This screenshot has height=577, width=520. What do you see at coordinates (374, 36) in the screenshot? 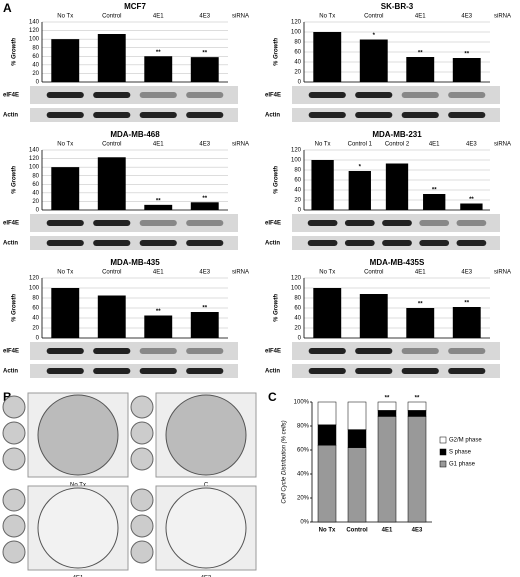
I see `significance: *` at bounding box center [374, 36].